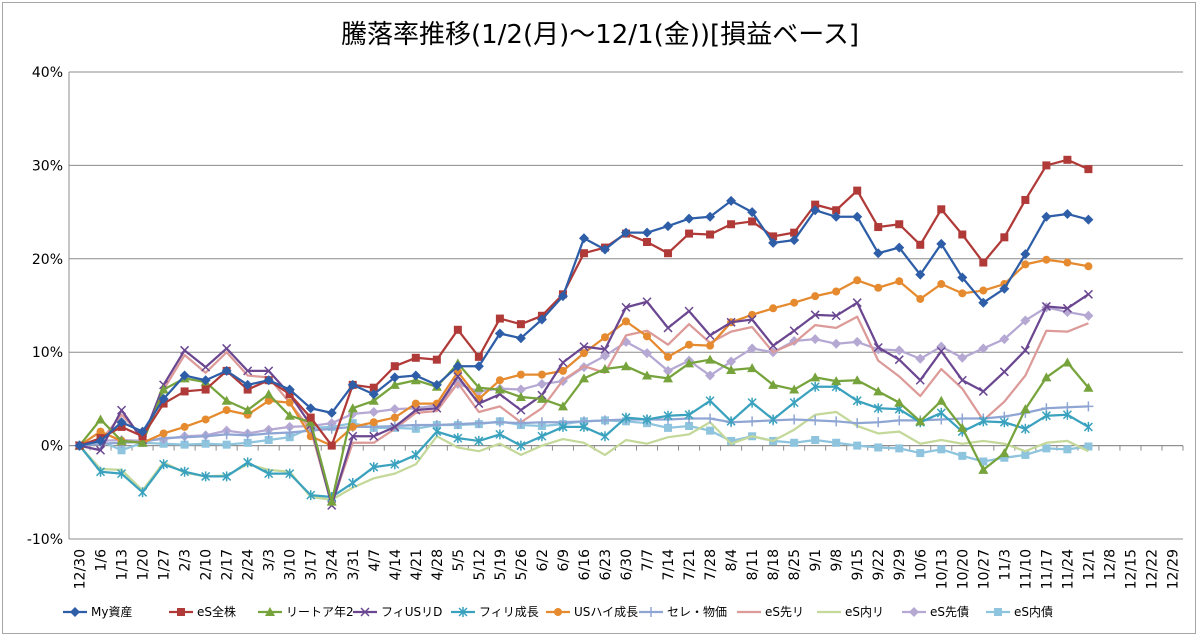  Describe the element at coordinates (606, 564) in the screenshot. I see `x-tick-label: 6/23` at that location.